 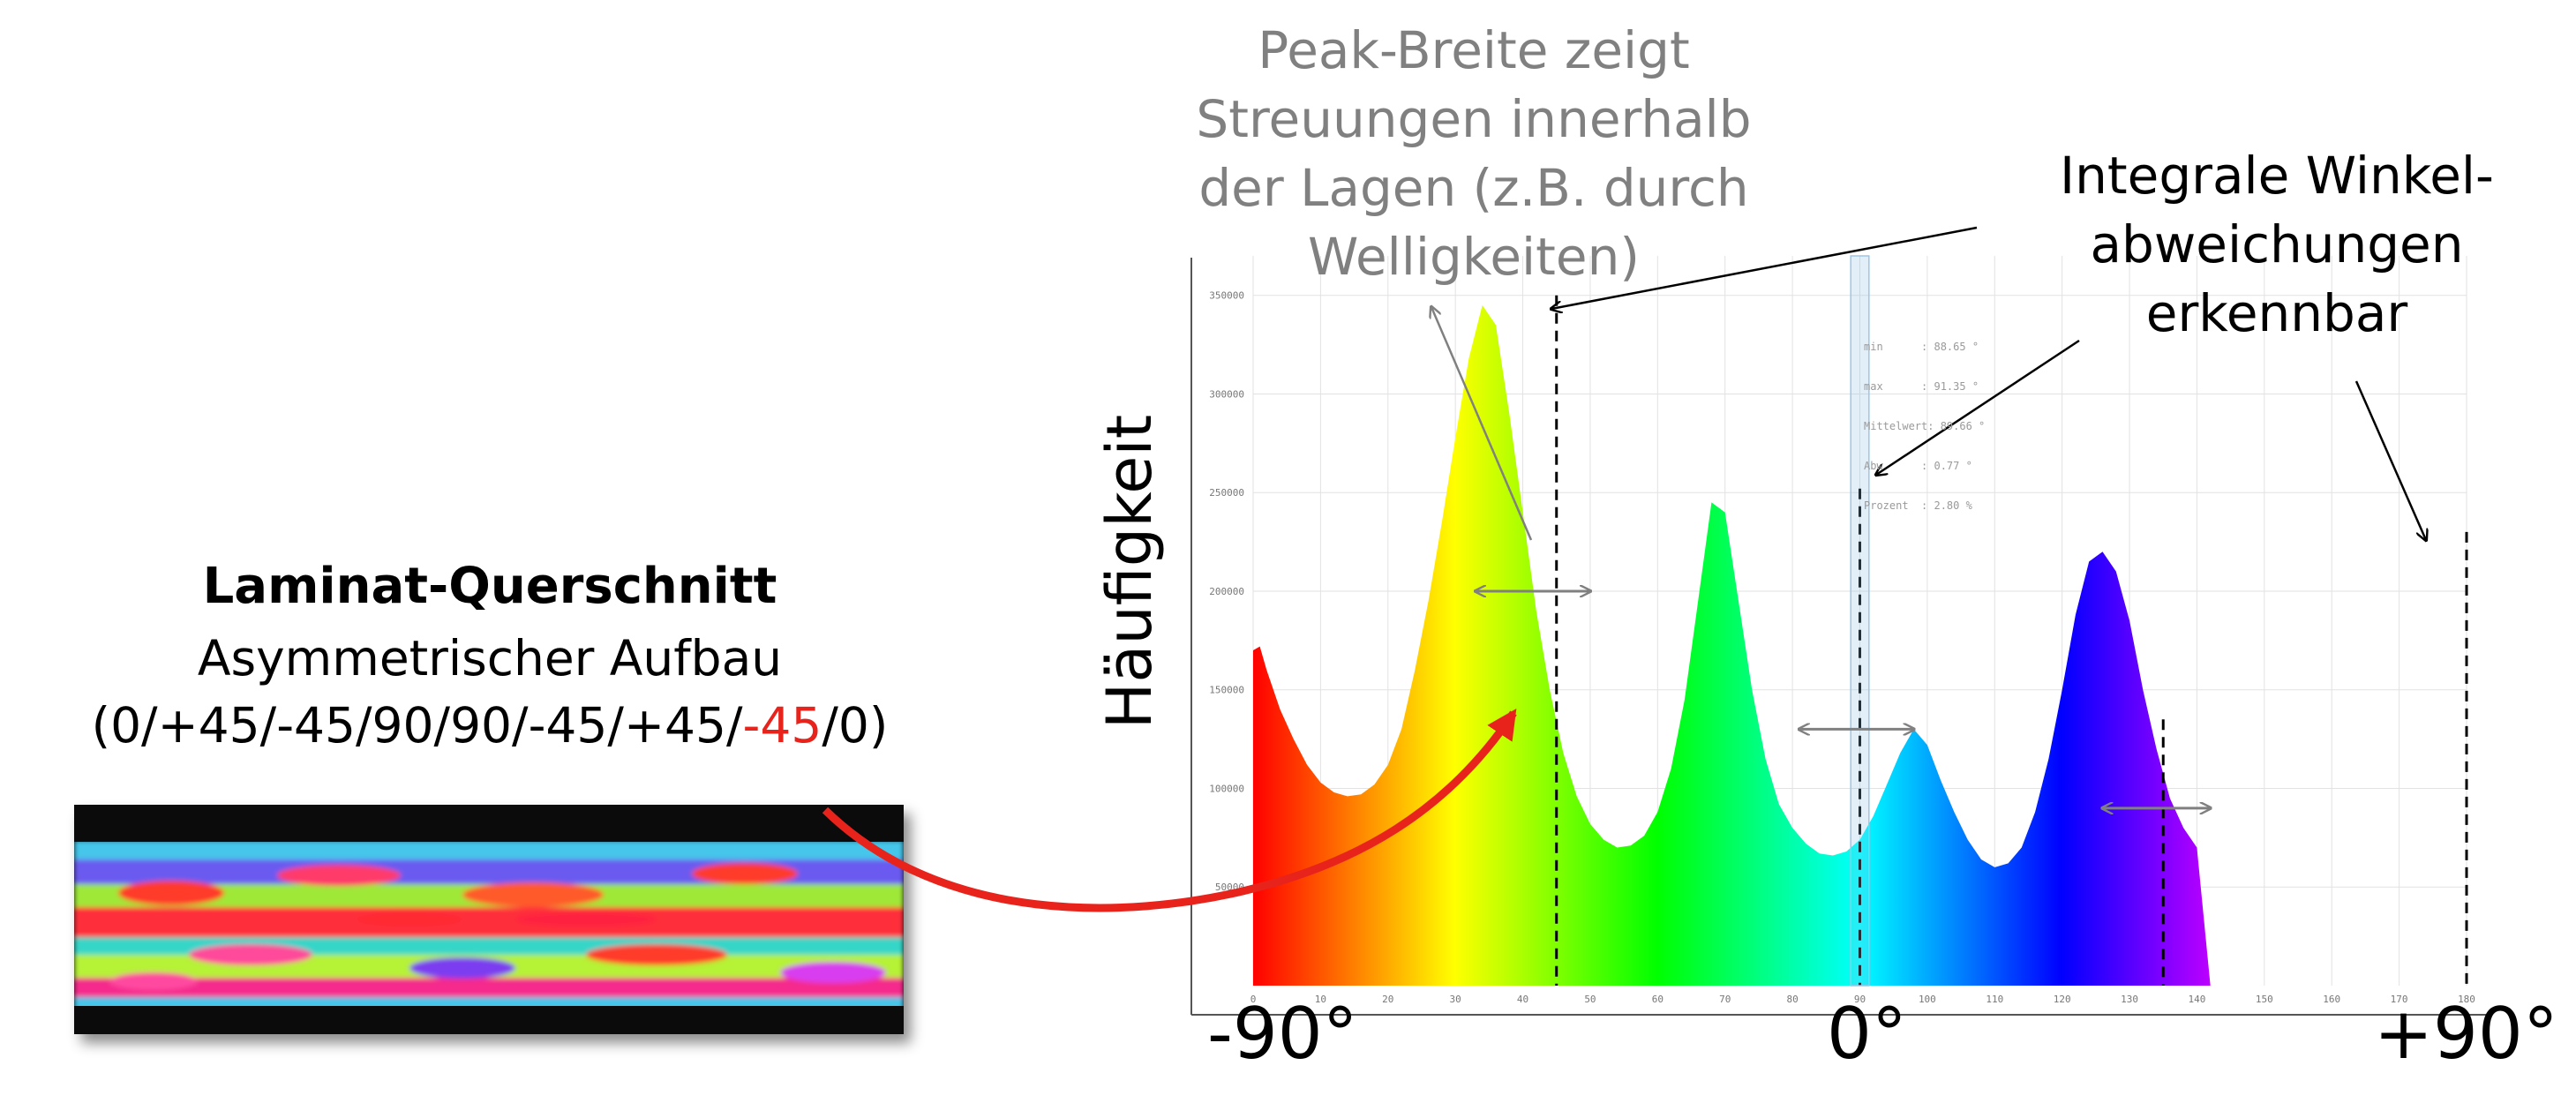 What do you see at coordinates (1320, 999) in the screenshot?
I see `x-tick-label: 10` at bounding box center [1320, 999].